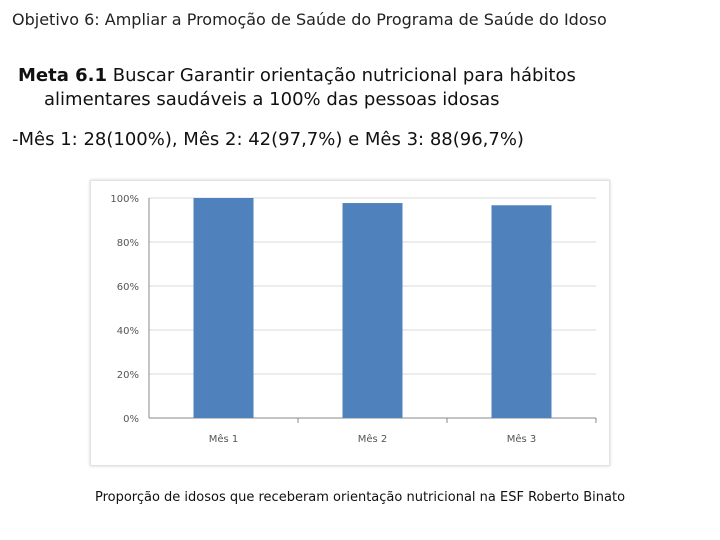 Image resolution: width=720 pixels, height=540 pixels. What do you see at coordinates (131, 419) in the screenshot?
I see `y-tick-label: 0%` at bounding box center [131, 419].